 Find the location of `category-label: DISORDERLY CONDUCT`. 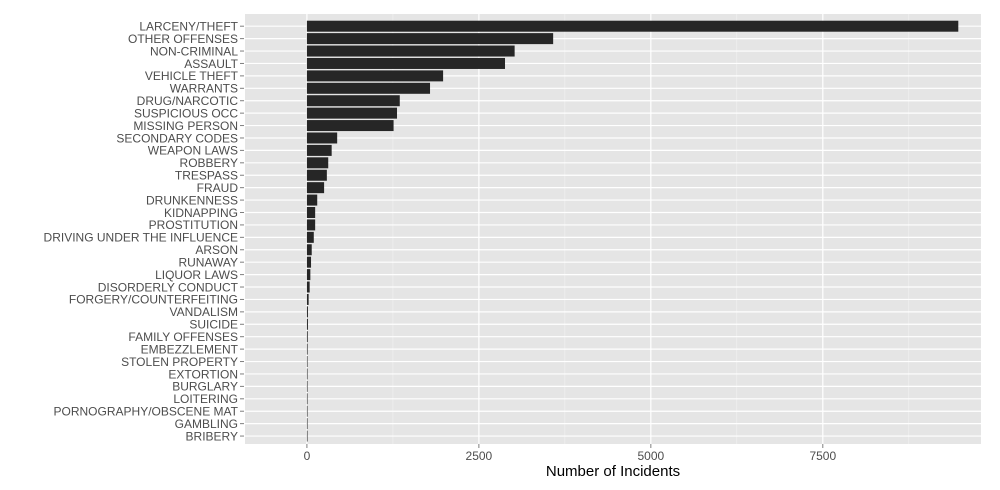

category-label: DISORDERLY CONDUCT is located at coordinates (168, 287).